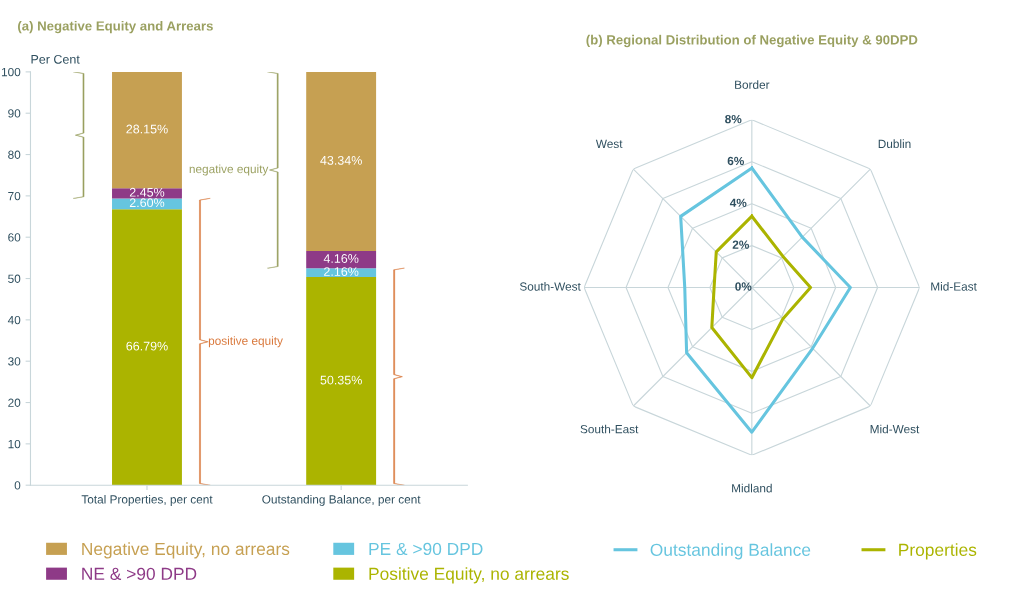 The width and height of the screenshot is (1016, 599). Describe the element at coordinates (752, 41) in the screenshot. I see `chart-title: (b) Regional Distribution of Negative Equity & 90DPD` at that location.